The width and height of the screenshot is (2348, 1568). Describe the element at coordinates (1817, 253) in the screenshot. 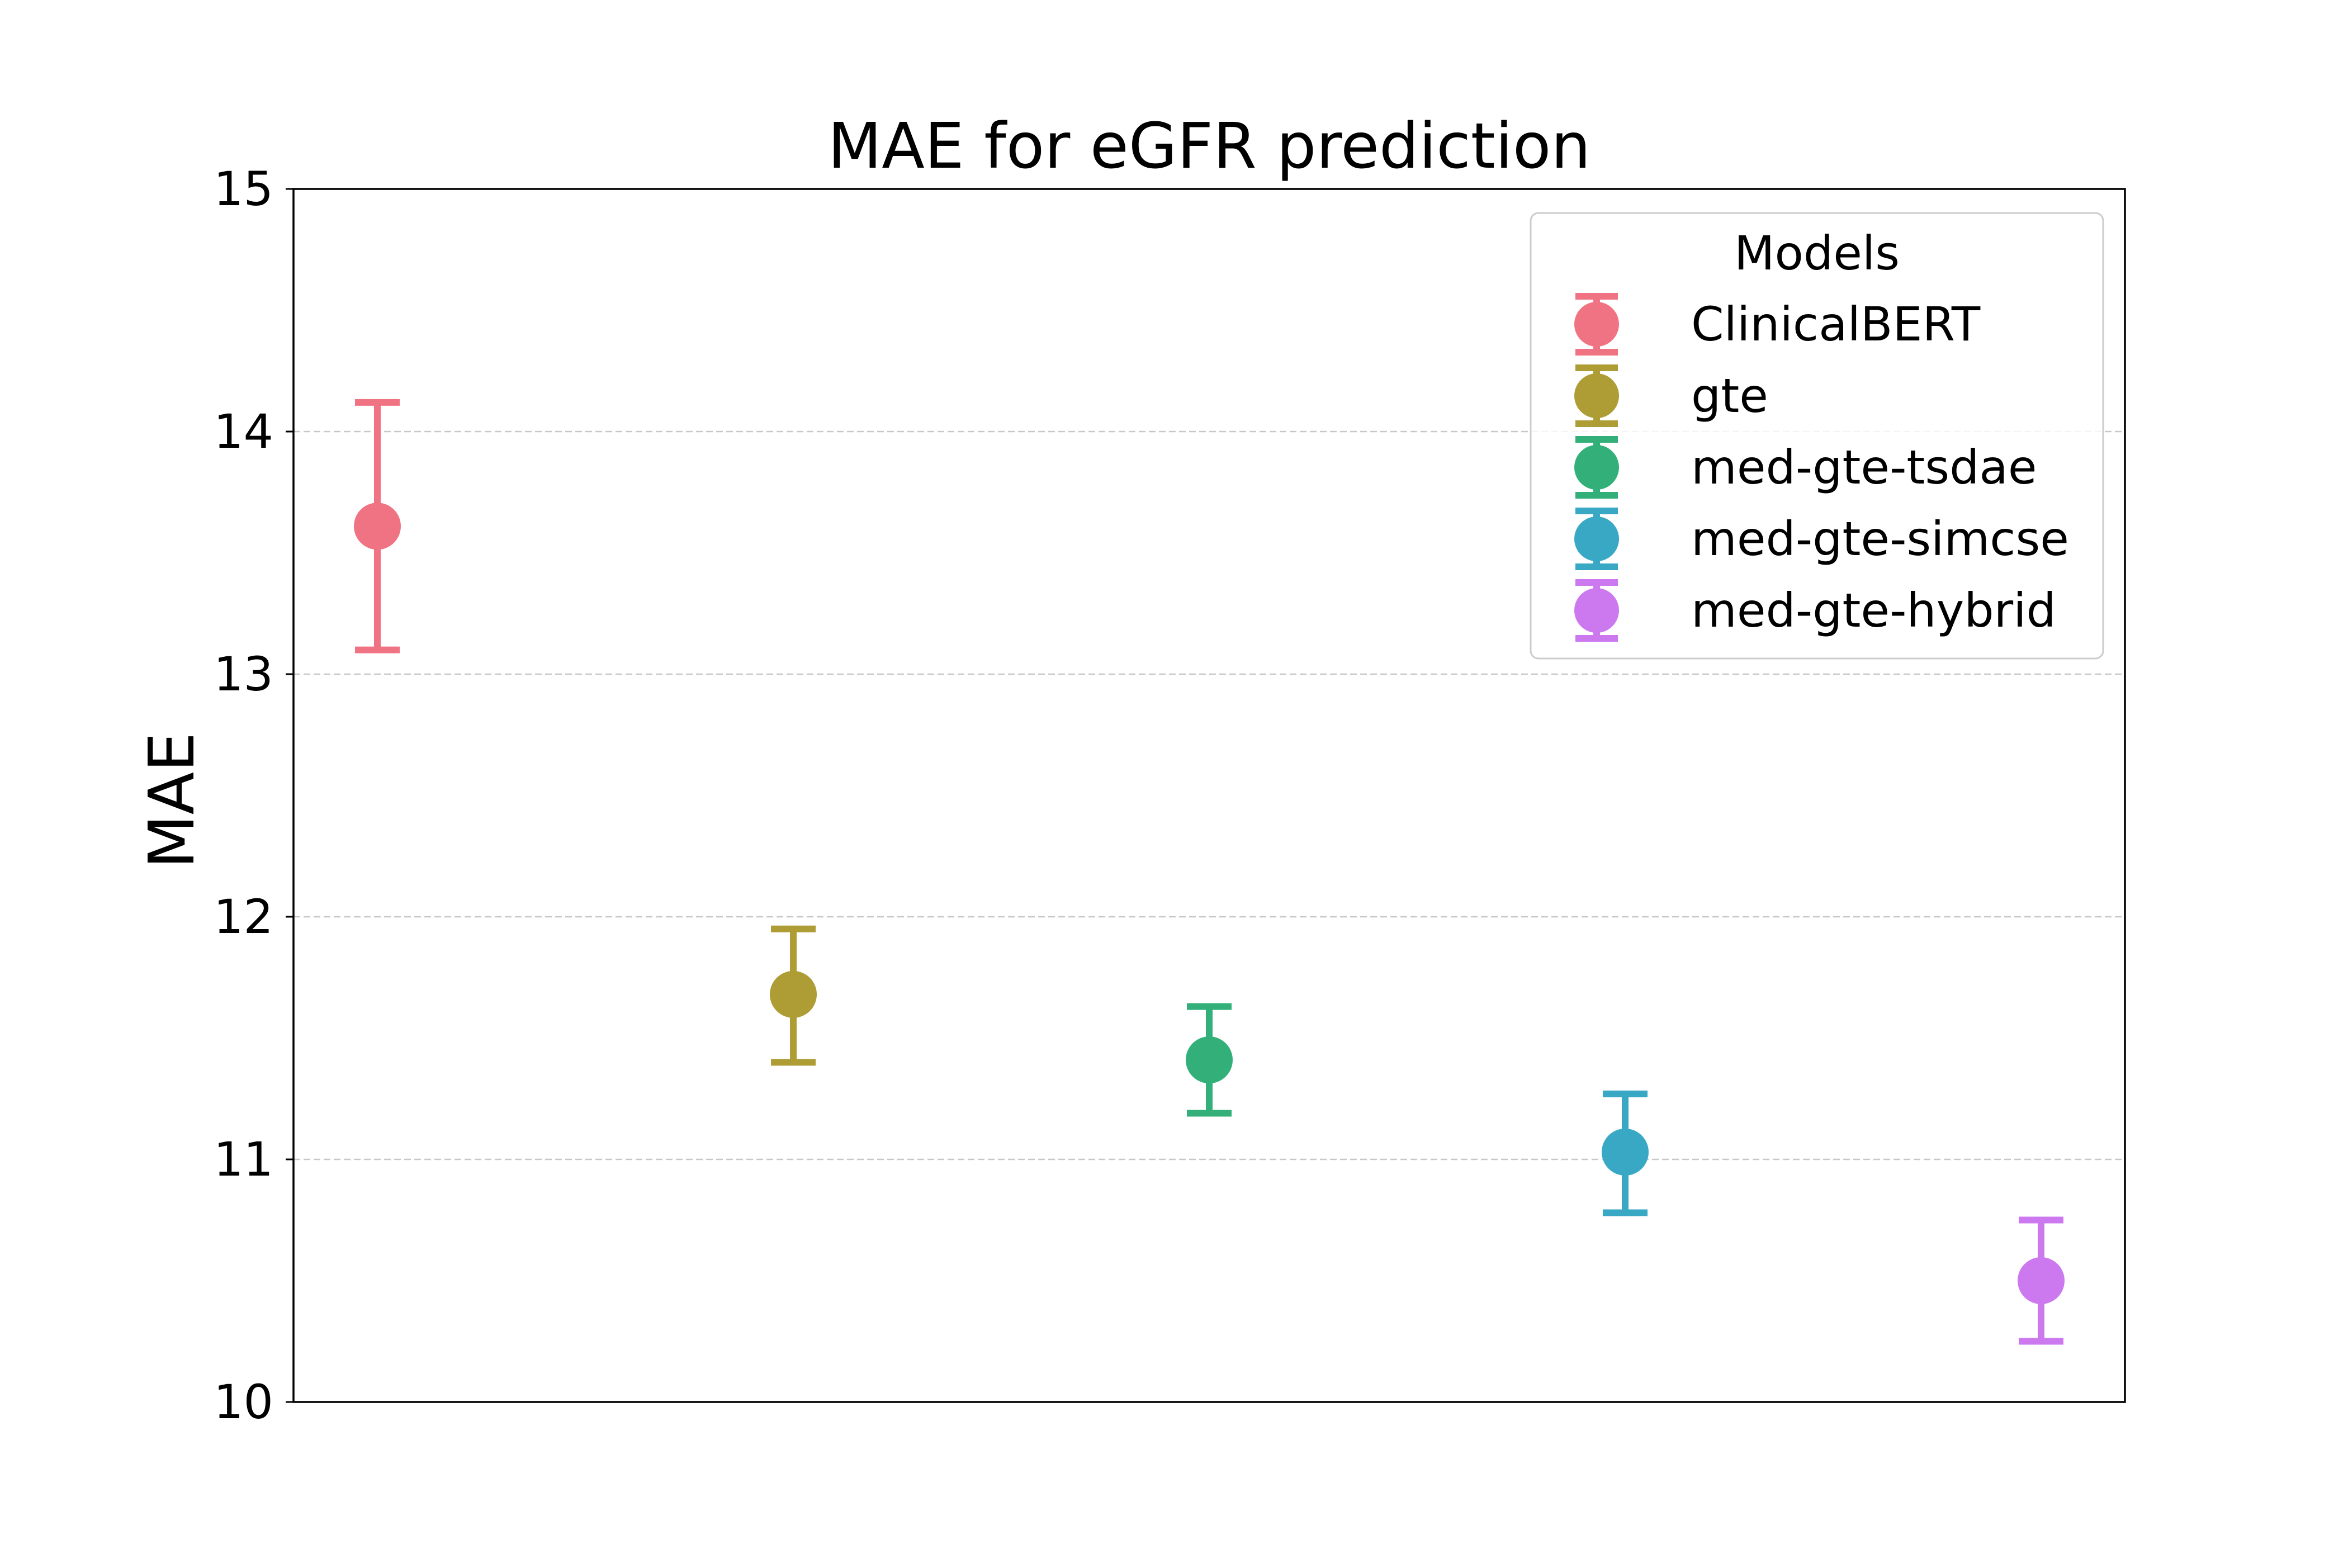

I see `legend-title: Models` at that location.